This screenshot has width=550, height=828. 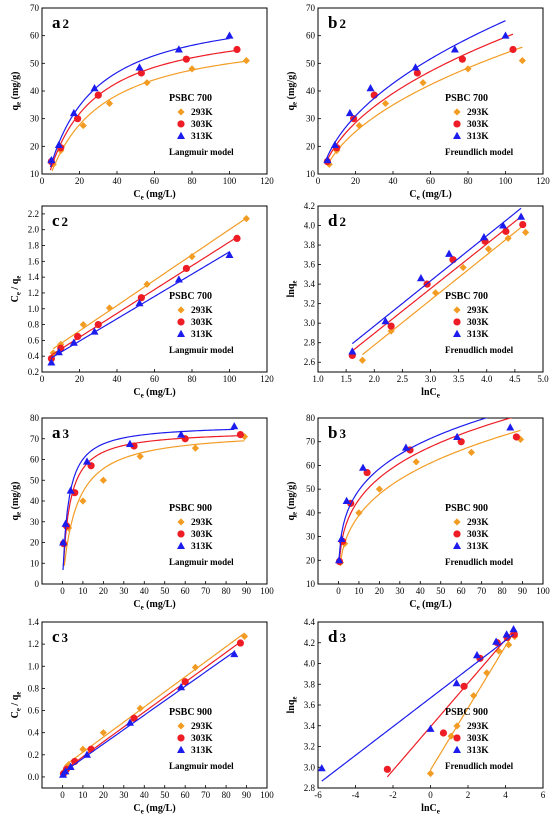 What do you see at coordinates (310, 343) in the screenshot?
I see `y-tick-label: 2.8` at bounding box center [310, 343].